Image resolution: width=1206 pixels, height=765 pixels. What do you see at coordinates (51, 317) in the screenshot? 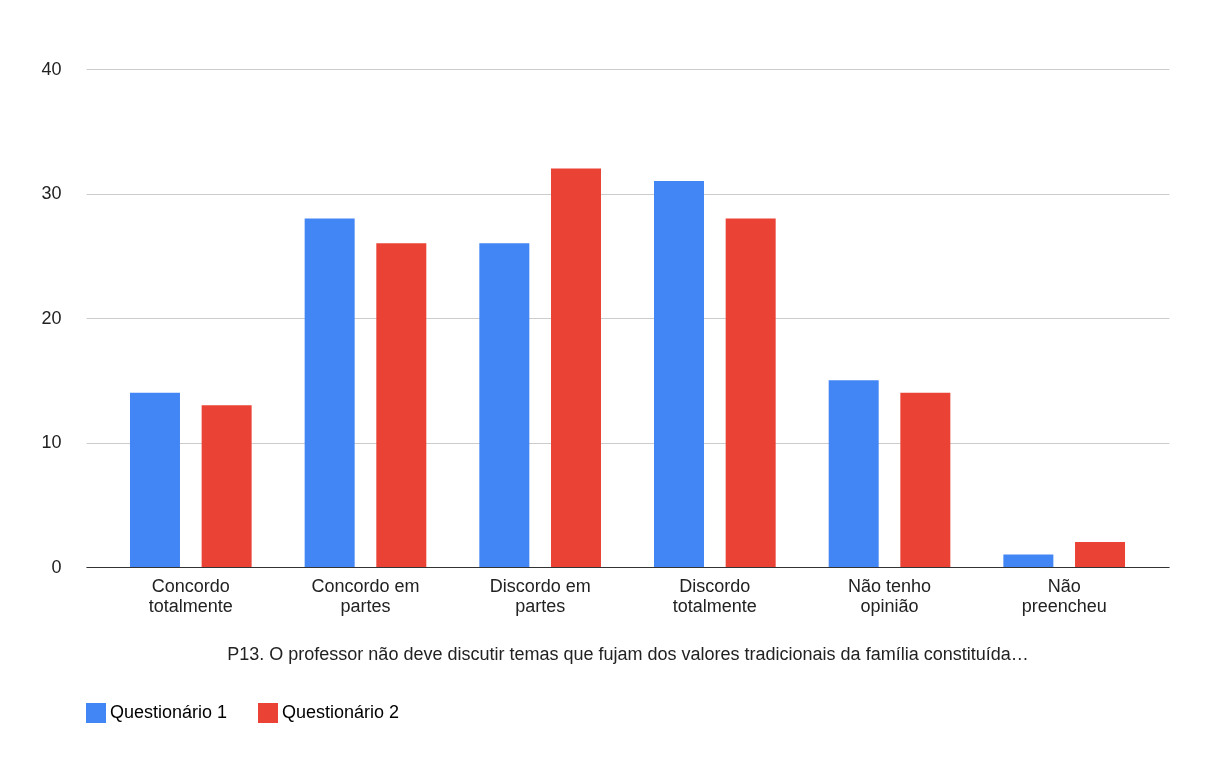
I see `y-tick-label: 20` at bounding box center [51, 317].